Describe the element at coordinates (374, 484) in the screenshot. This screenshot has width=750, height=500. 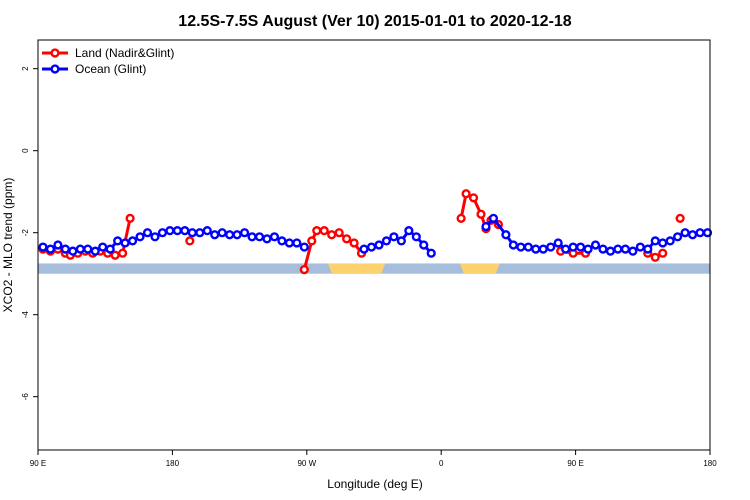
I see `x-axis-label: Longitude (deg E)` at that location.